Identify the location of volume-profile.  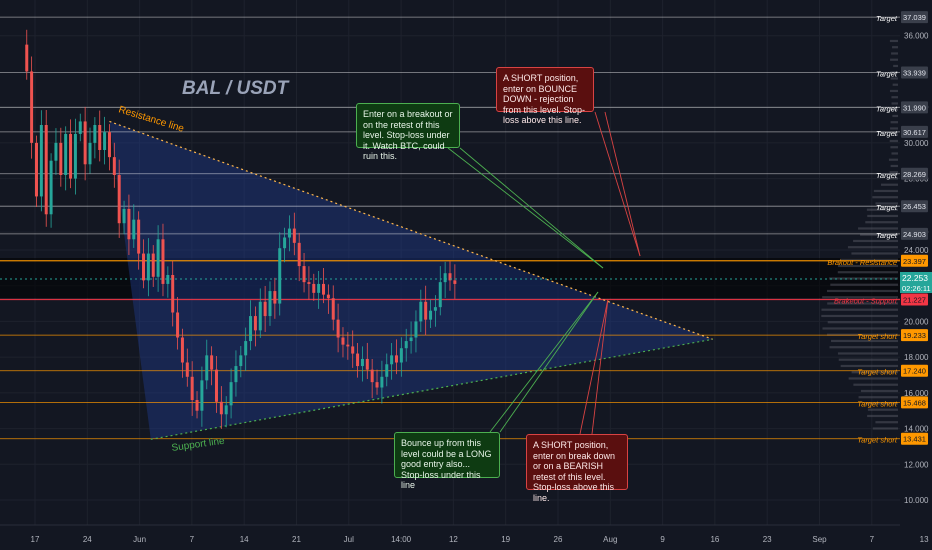
(859, 234).